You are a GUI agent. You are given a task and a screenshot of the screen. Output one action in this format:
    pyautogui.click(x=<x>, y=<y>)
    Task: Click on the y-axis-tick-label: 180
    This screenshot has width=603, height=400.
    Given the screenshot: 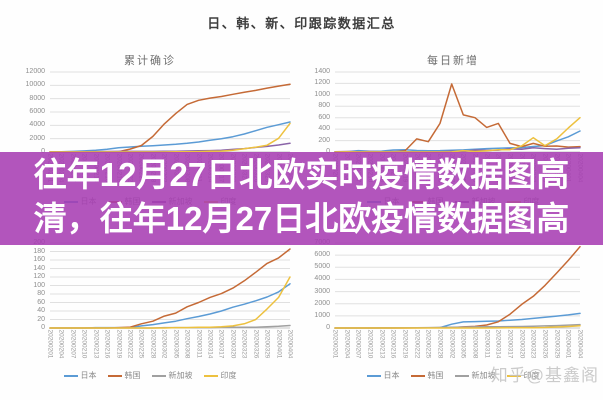 What is the action you would take?
    pyautogui.click(x=39, y=251)
    